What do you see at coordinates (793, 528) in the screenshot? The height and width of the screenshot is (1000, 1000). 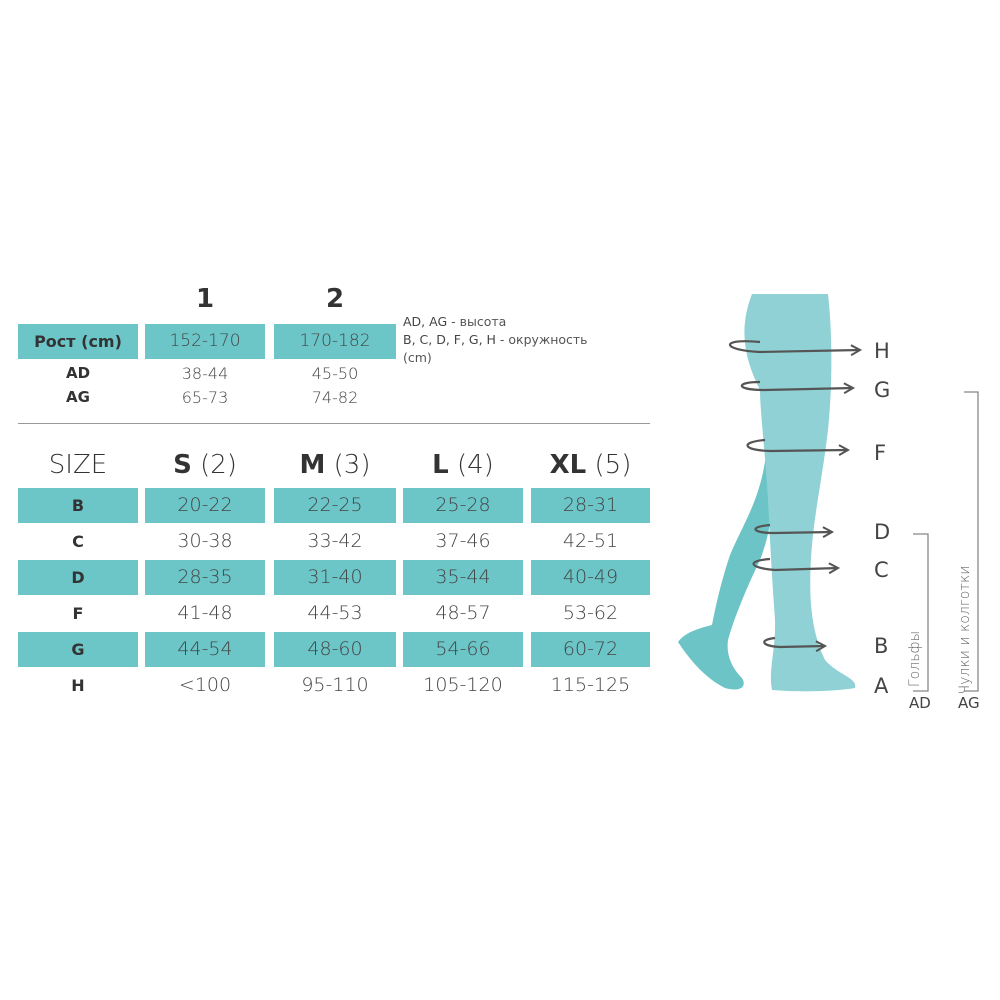 I see `arrow-d` at bounding box center [793, 528].